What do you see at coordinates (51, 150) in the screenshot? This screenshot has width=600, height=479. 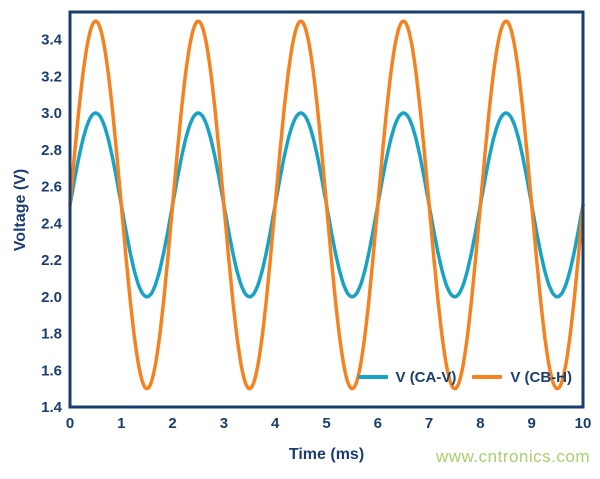 I see `svg-text: 2.8` at bounding box center [51, 150].